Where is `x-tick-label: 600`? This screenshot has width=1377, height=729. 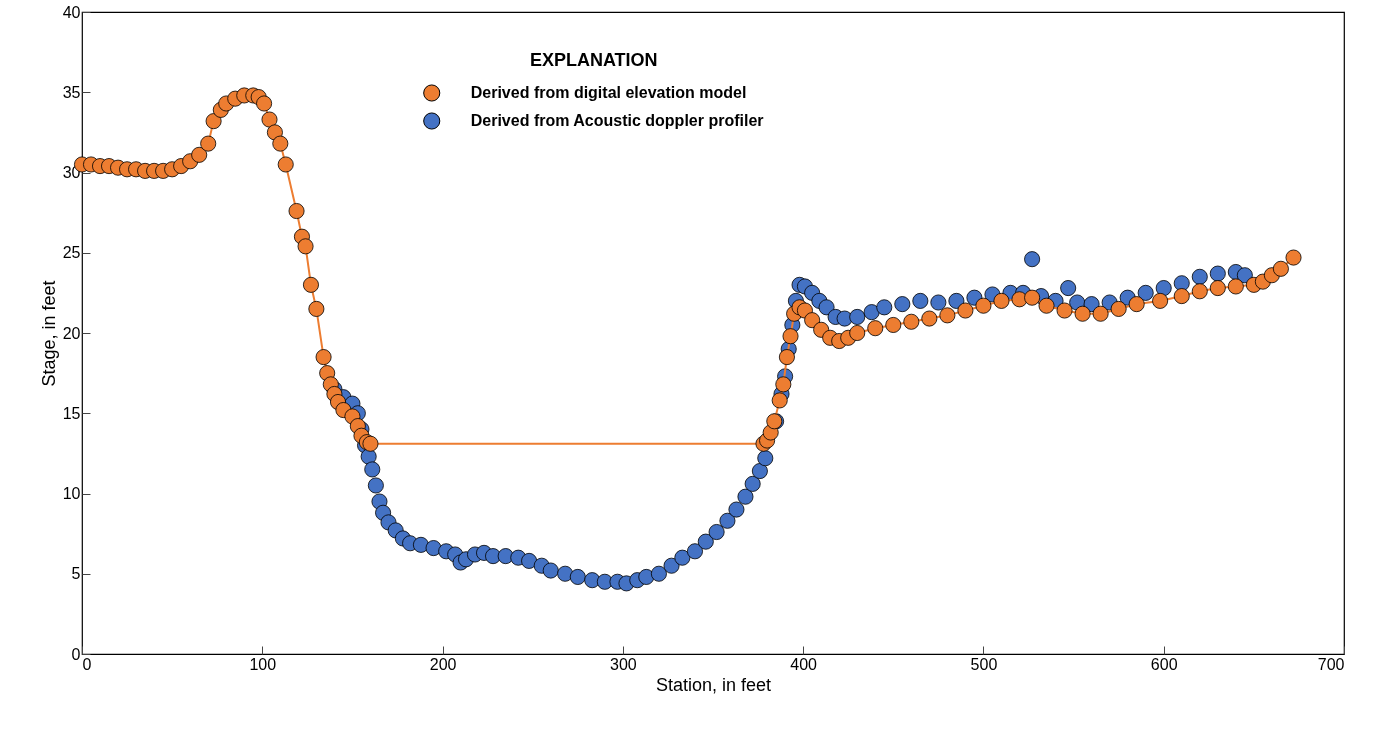
x-tick-label: 600 is located at coordinates (1164, 664).